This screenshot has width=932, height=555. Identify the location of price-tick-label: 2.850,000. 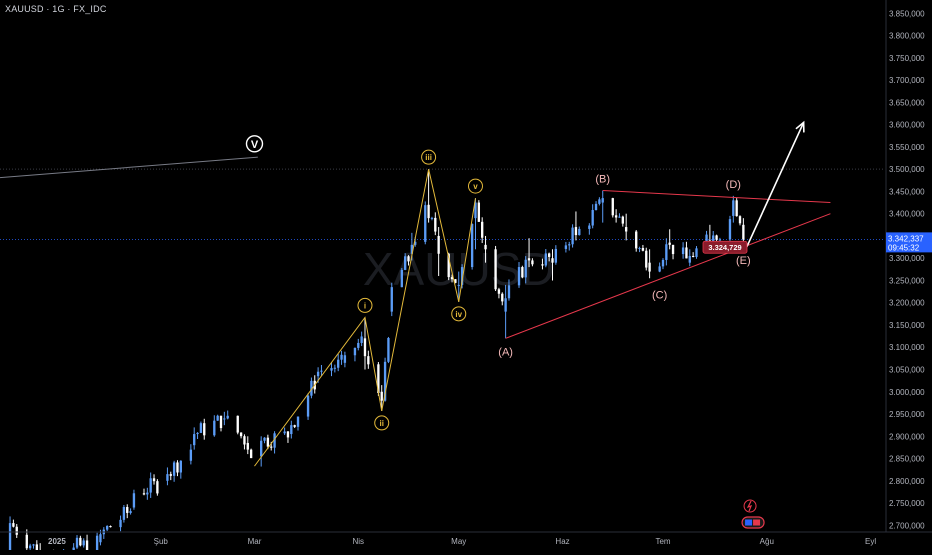
(907, 459).